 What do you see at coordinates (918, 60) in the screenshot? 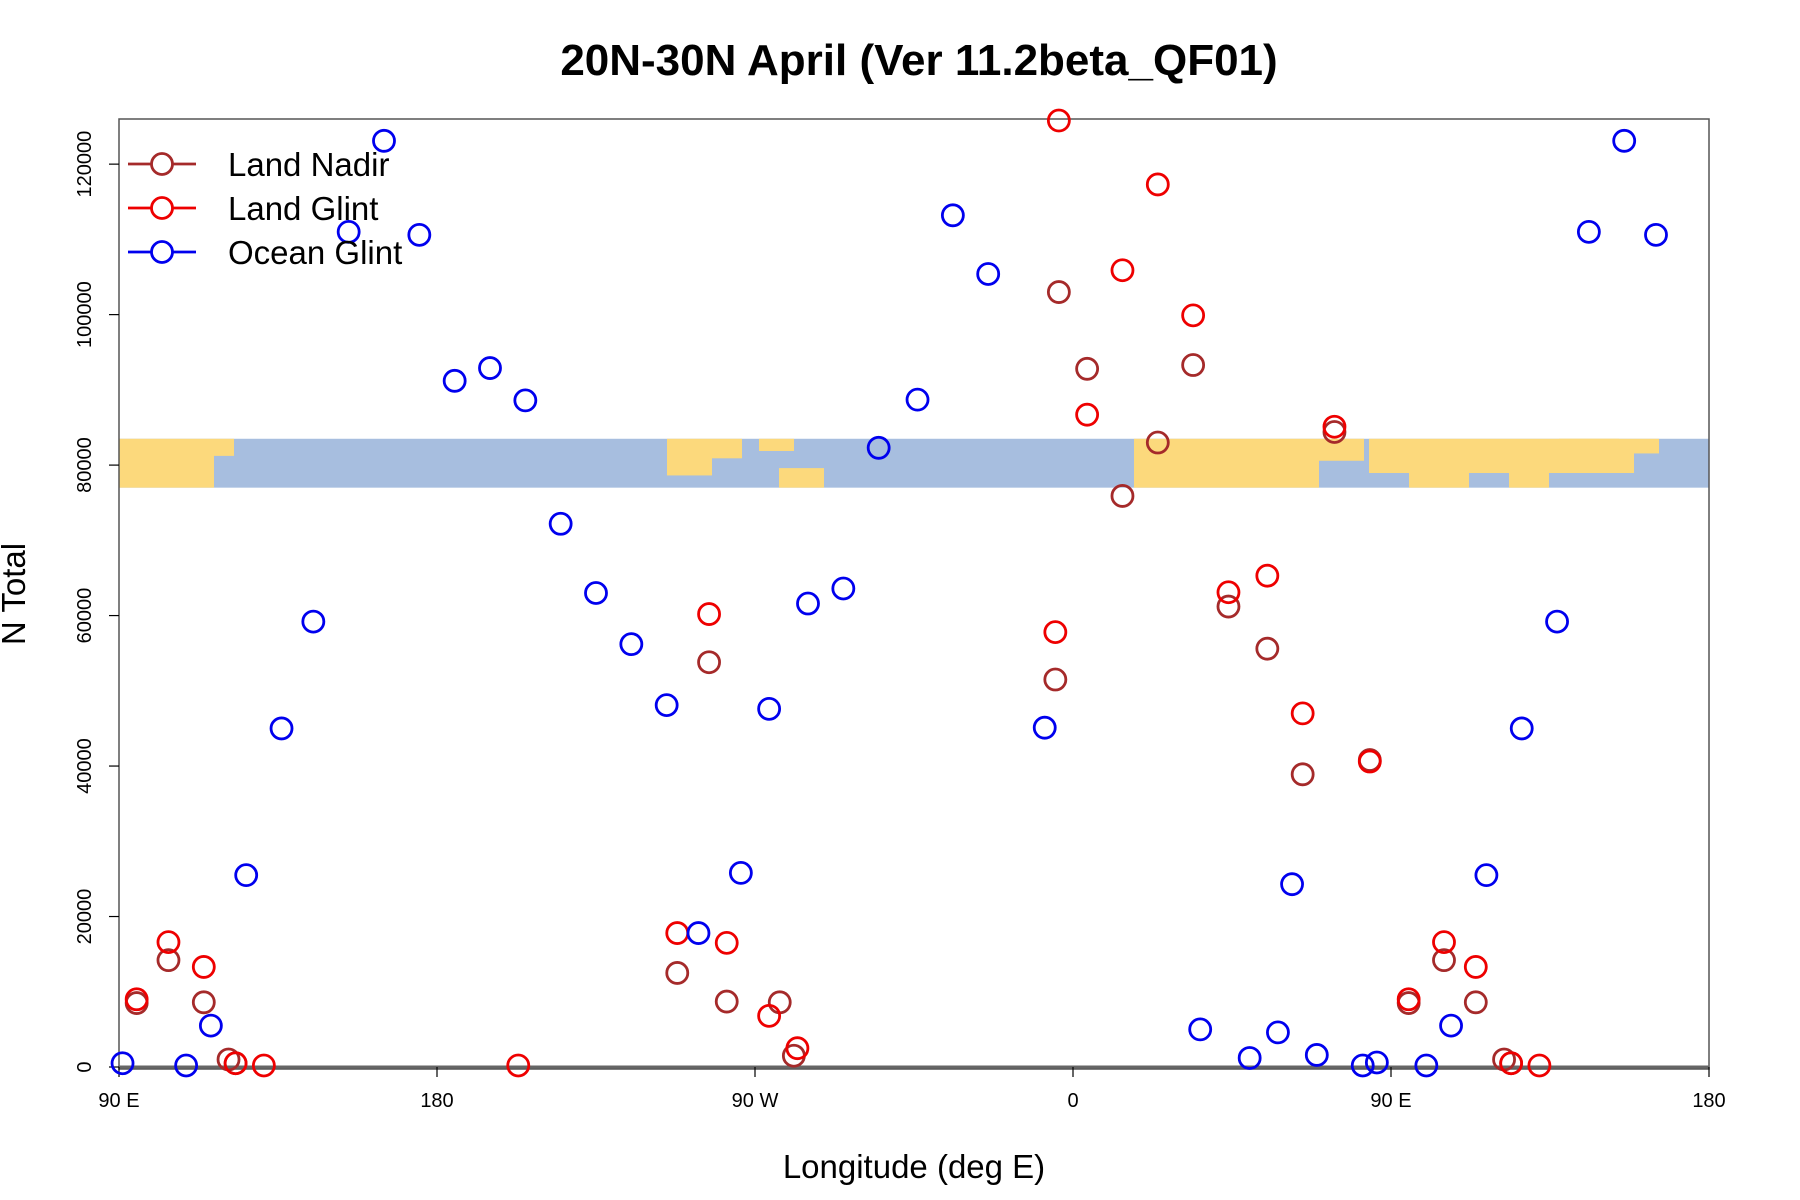
I see `chart-title: 20N-30N April (Ver 11.2beta_QF01)` at bounding box center [918, 60].